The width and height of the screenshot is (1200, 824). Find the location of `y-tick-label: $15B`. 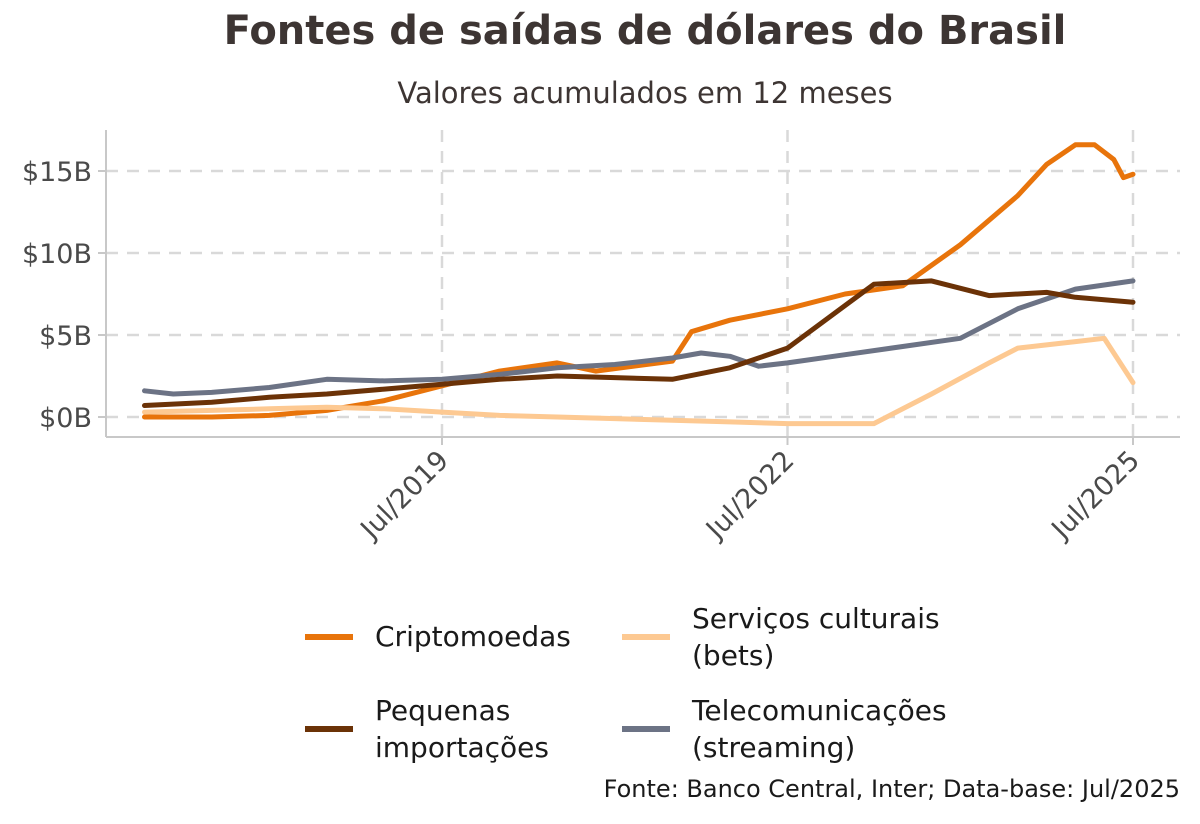

y-tick-label: $15B is located at coordinates (57, 172).